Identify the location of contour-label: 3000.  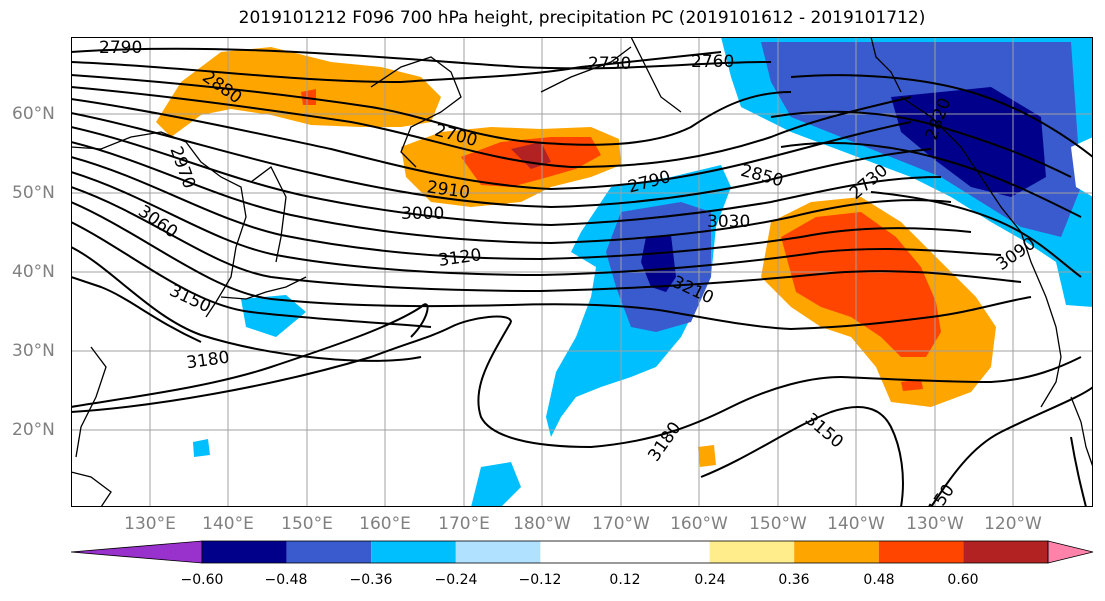
(422, 214).